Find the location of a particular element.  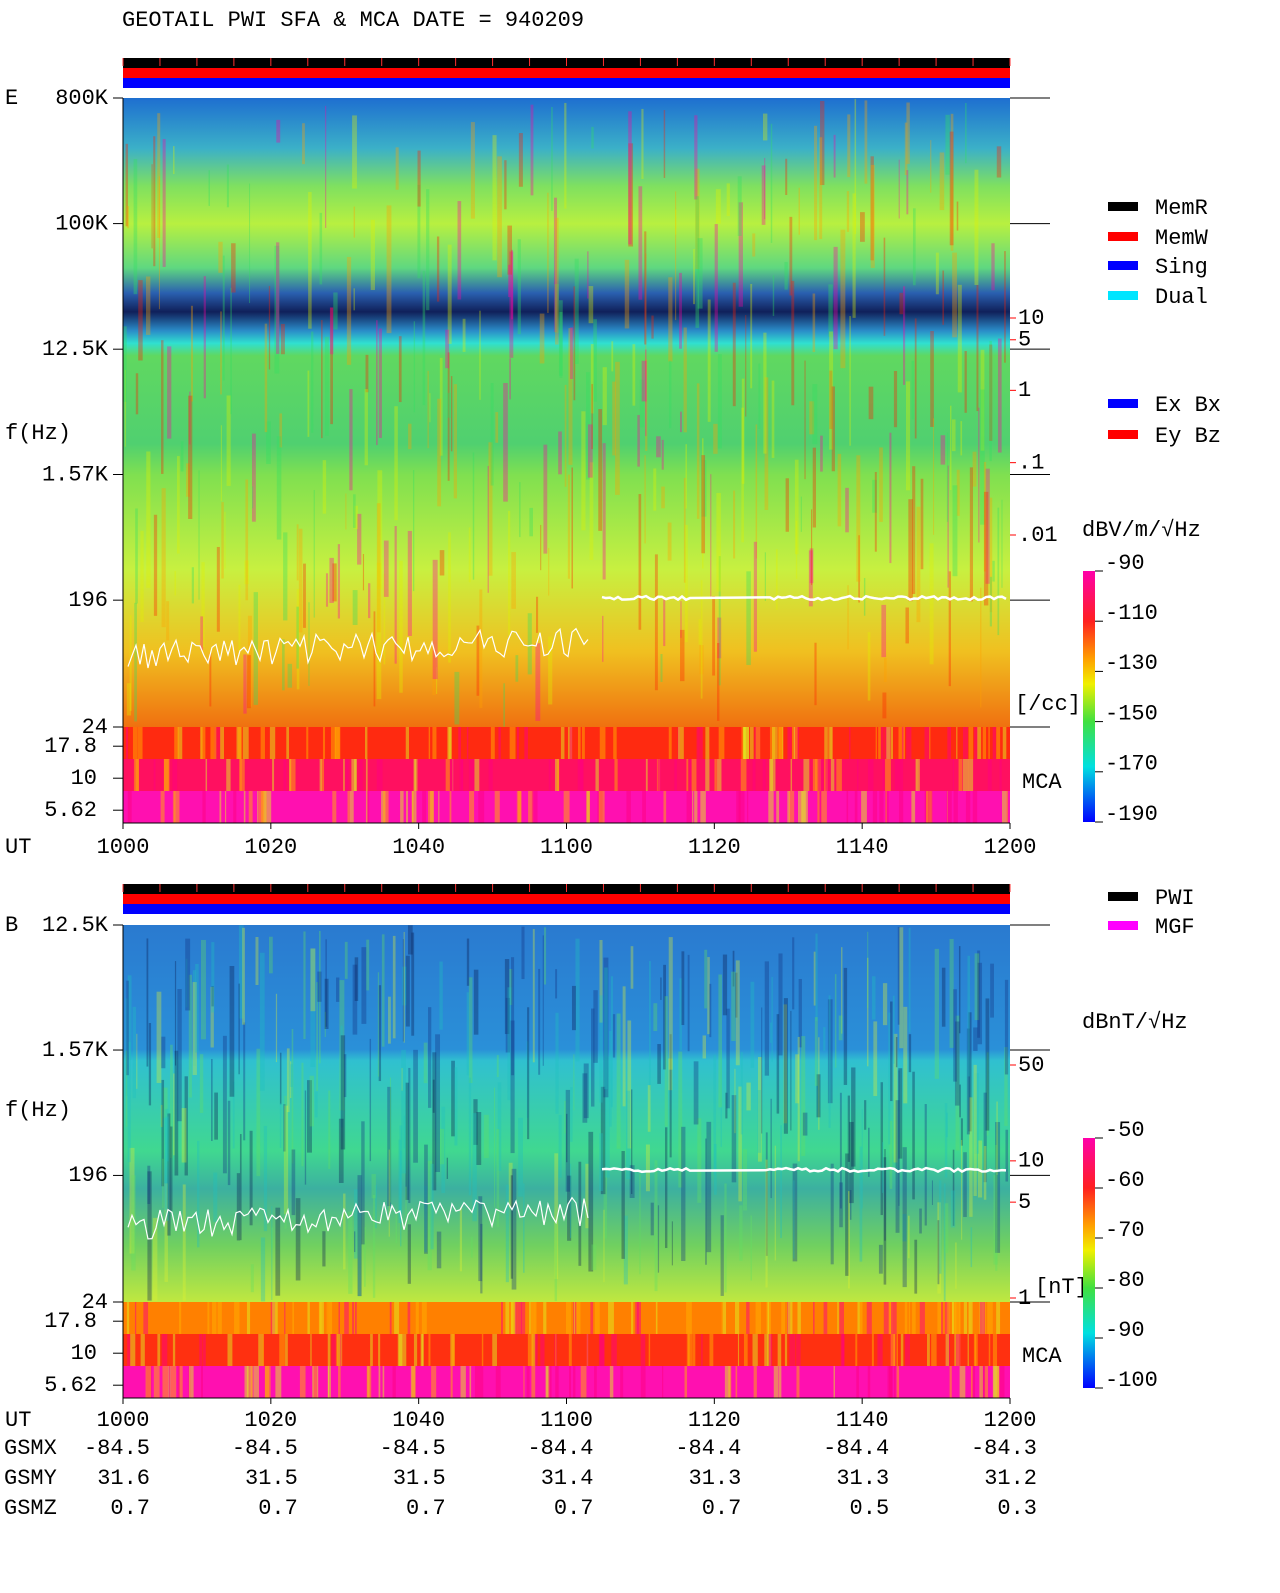

right-tick-label: 50 is located at coordinates (1031, 1065).